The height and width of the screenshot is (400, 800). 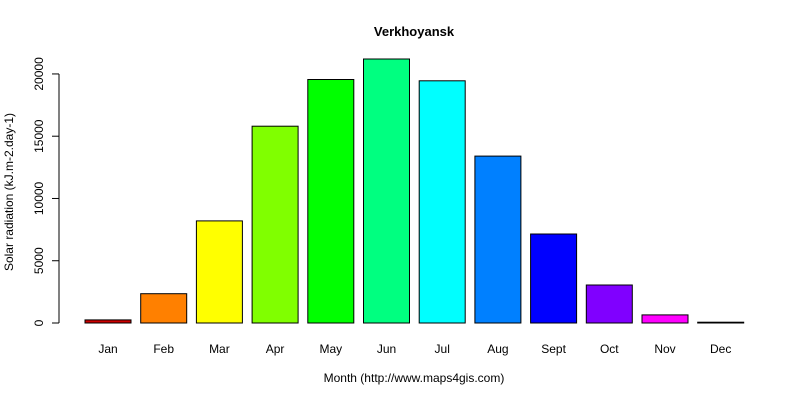 I want to click on y-tick-label: 15000, so click(x=39, y=136).